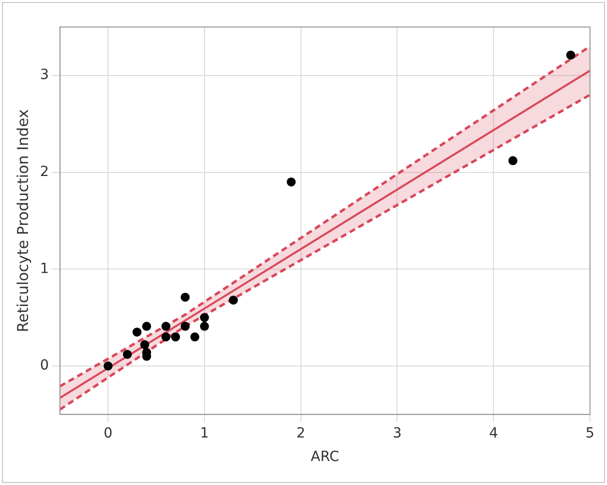  I want to click on y-axis-title: Reticulocyte Production Index, so click(23, 220).